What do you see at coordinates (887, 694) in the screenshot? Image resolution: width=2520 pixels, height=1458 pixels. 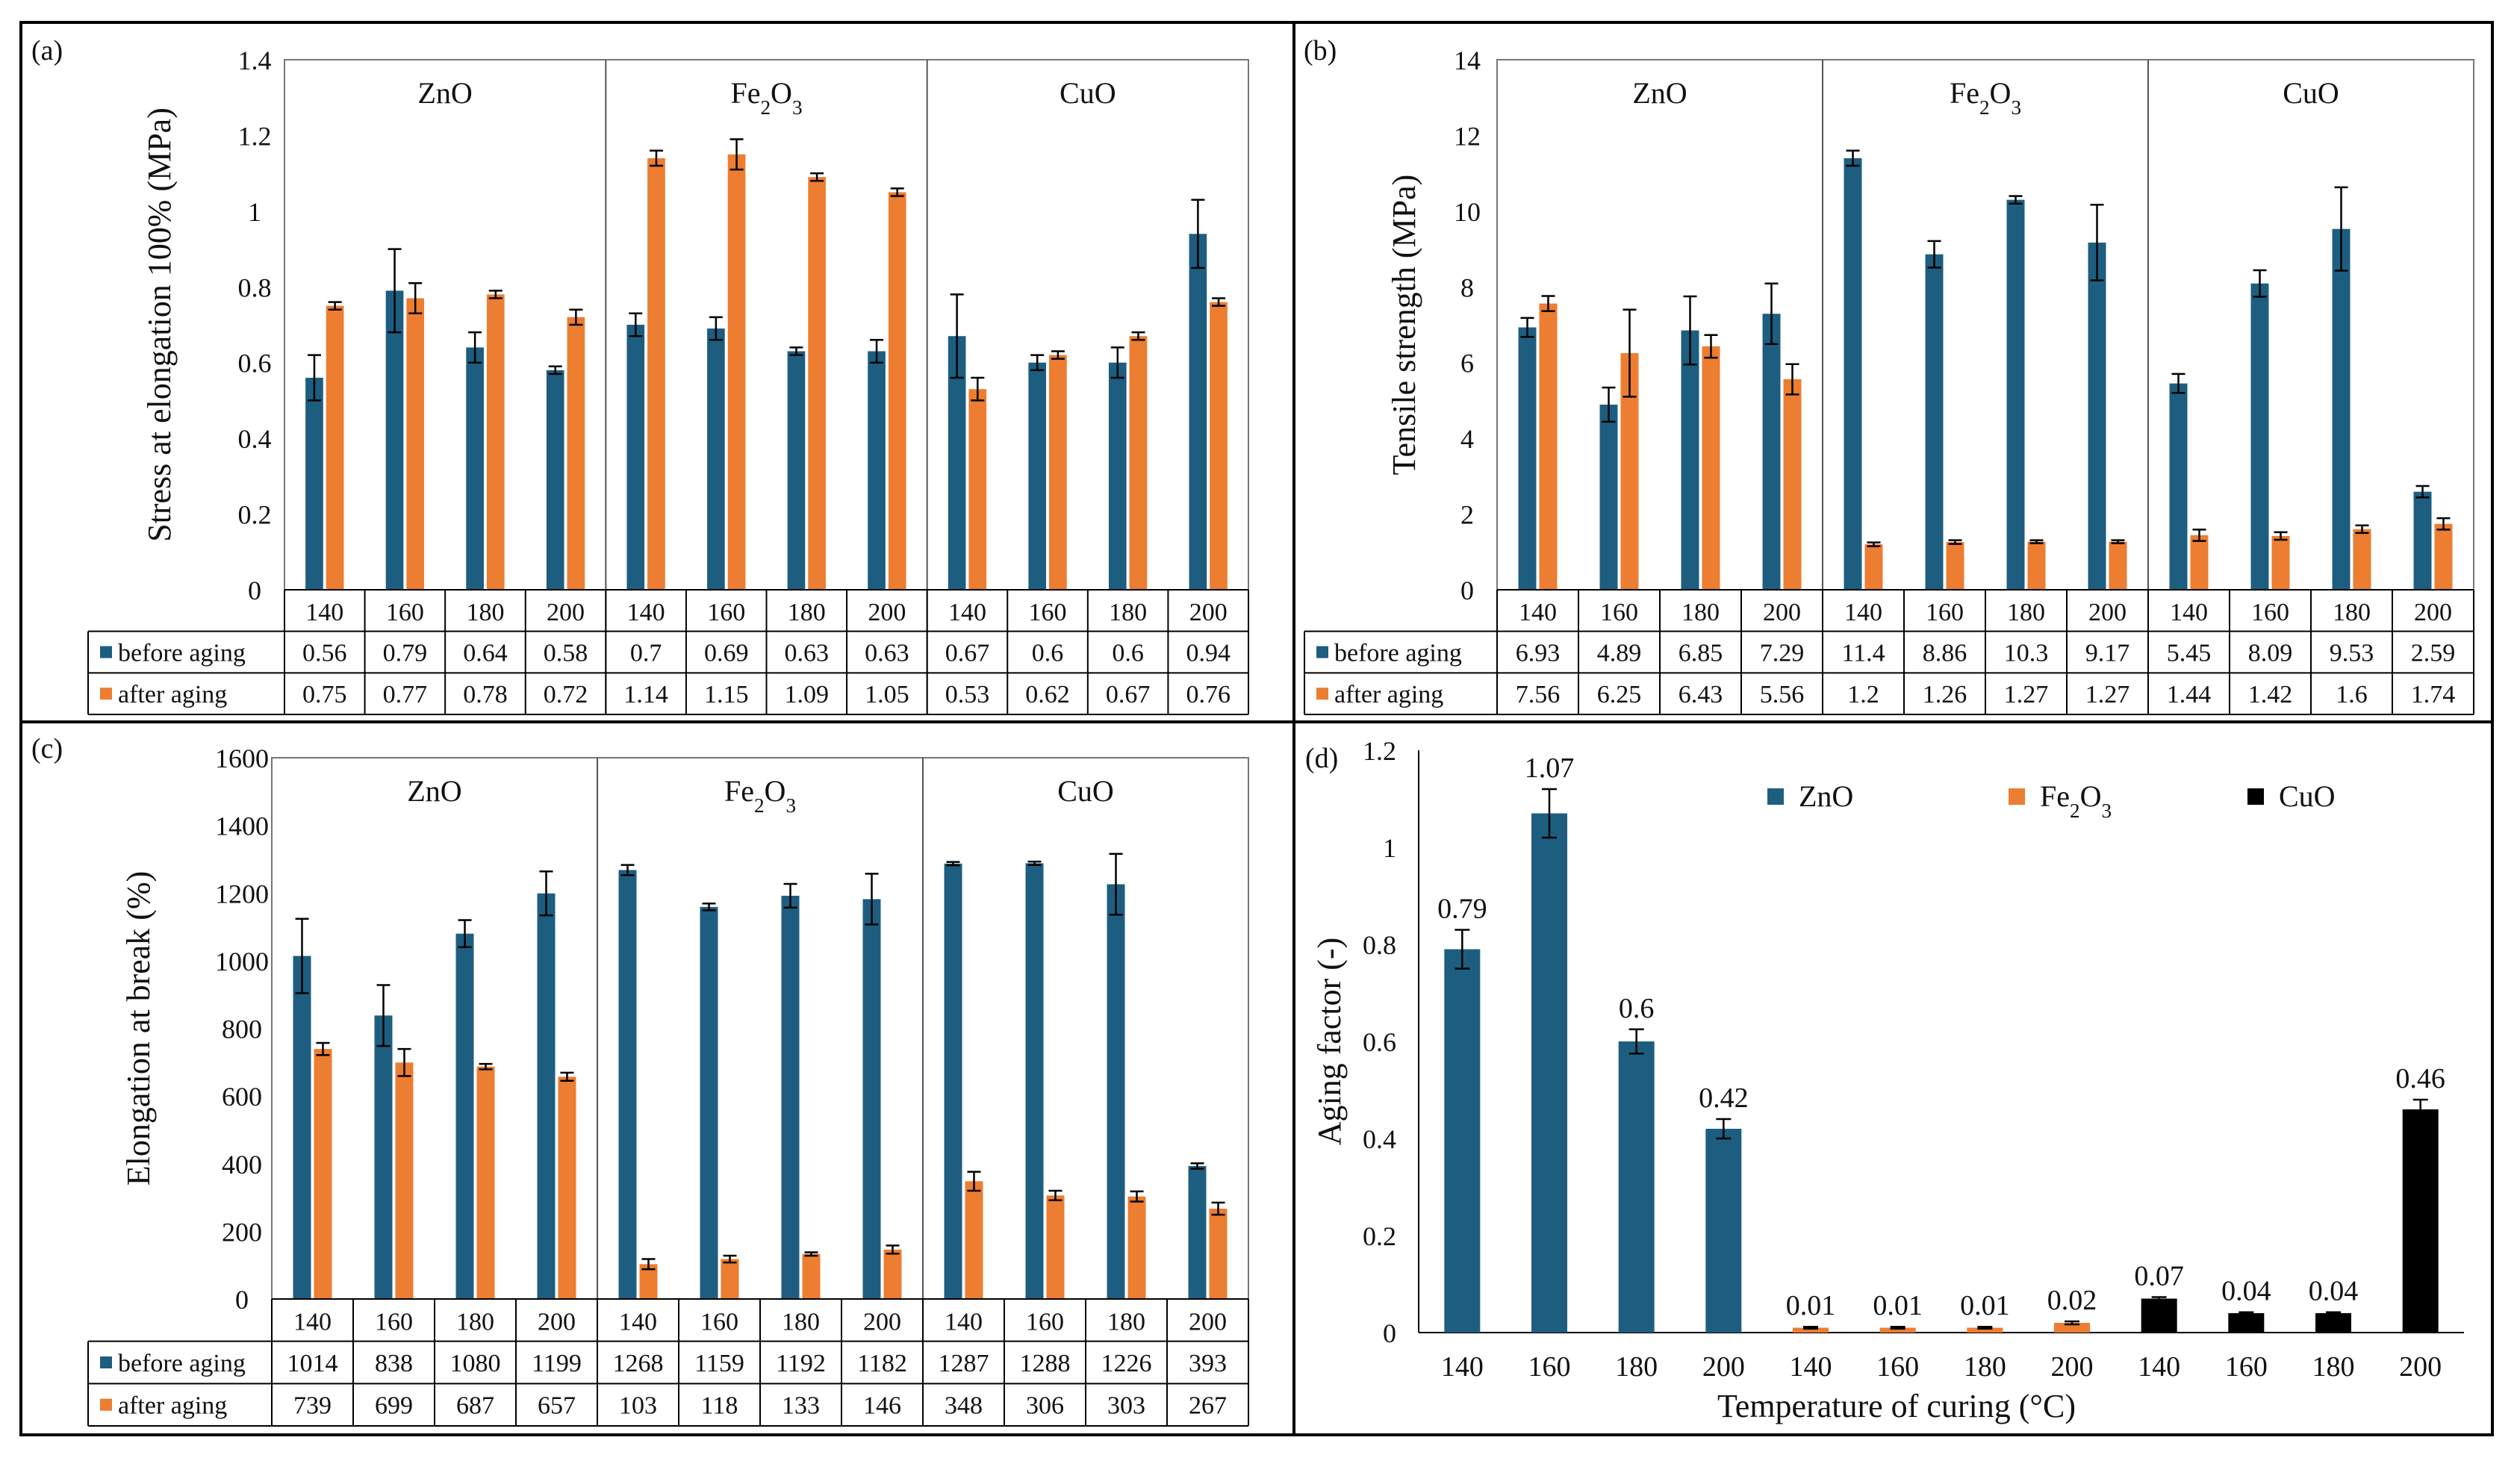 I see `data-label: 1.05` at bounding box center [887, 694].